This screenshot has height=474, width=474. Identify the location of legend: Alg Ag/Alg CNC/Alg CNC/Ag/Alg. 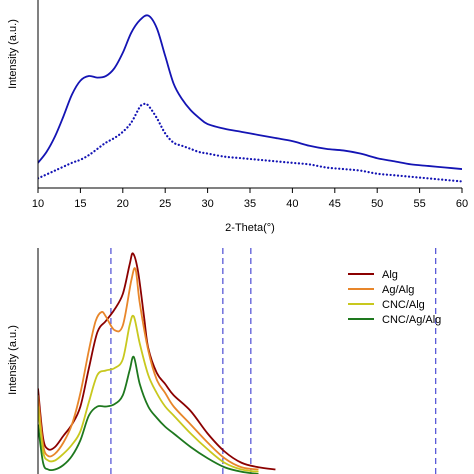
(394, 297).